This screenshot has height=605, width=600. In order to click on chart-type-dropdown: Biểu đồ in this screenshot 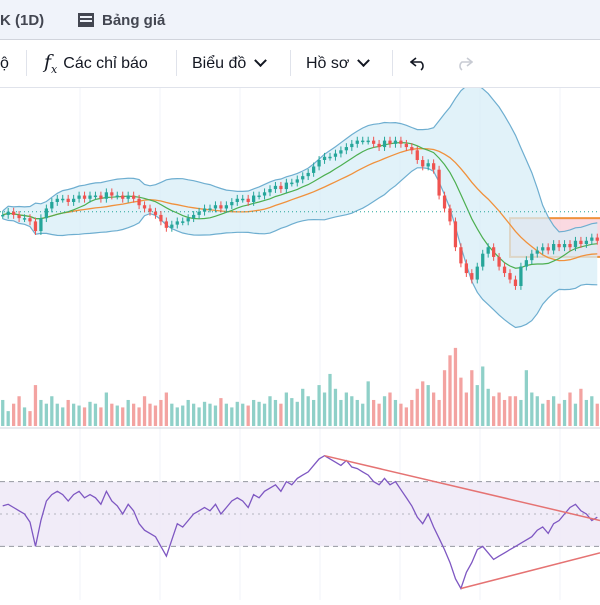, I will do `click(230, 63)`.